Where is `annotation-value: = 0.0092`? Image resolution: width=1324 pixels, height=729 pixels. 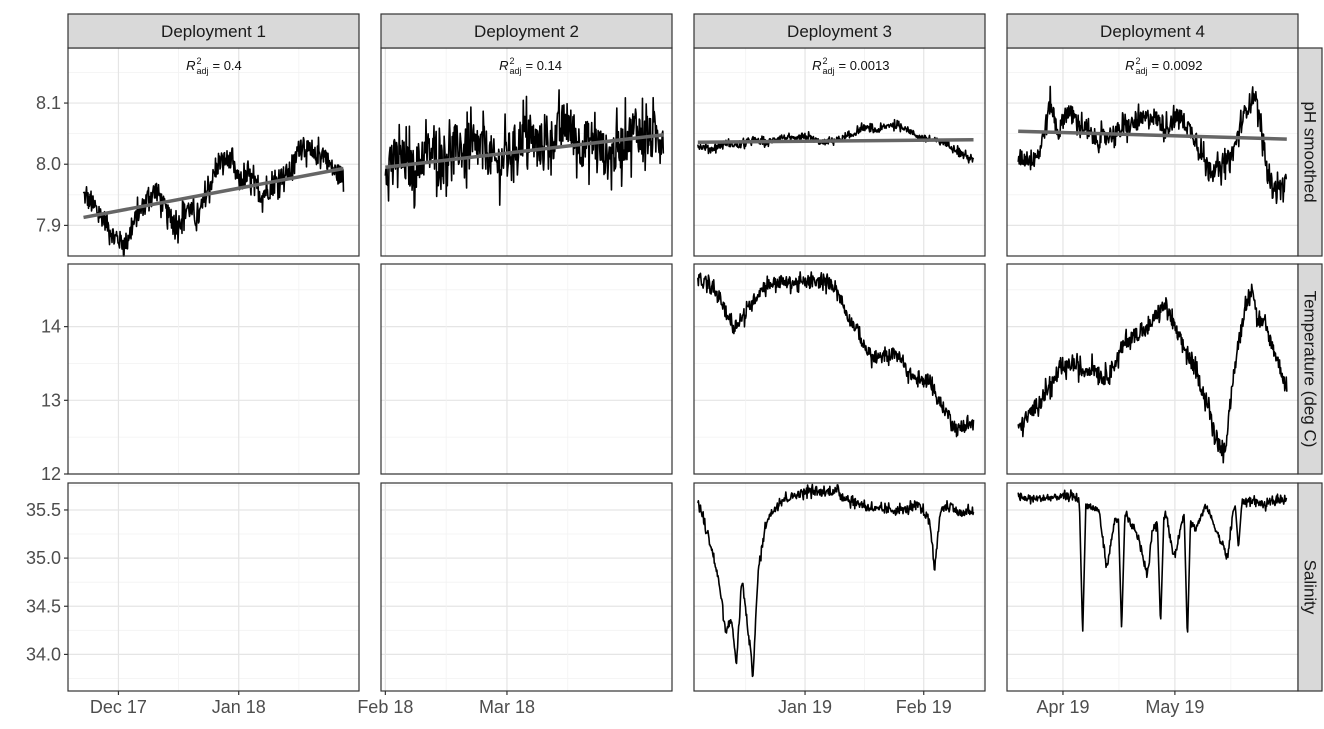 annotation-value: = 0.0092 is located at coordinates (1177, 65).